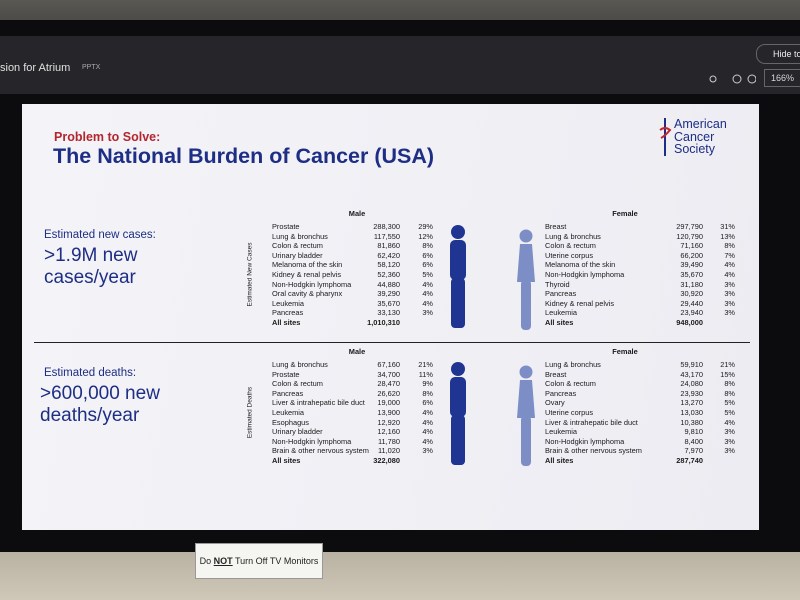  I want to click on case-count: 52,360, so click(388, 274).